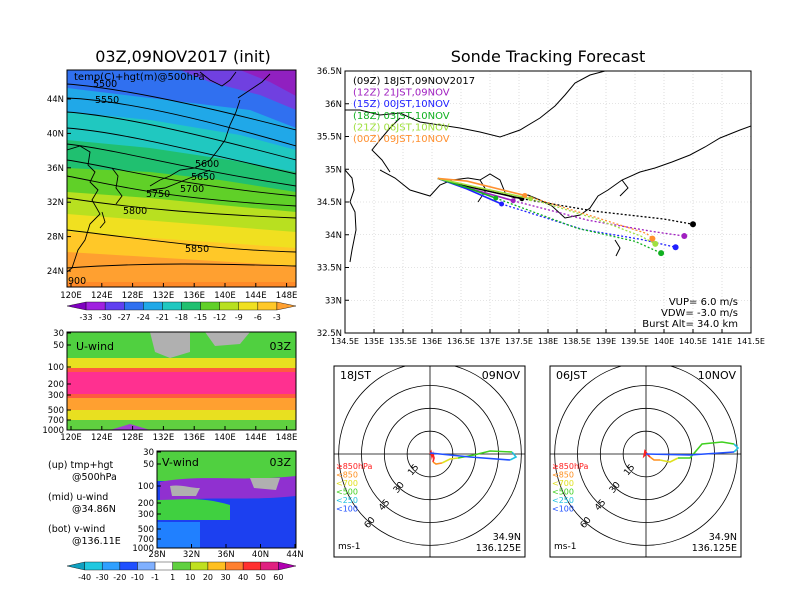 The width and height of the screenshot is (792, 612). What do you see at coordinates (294, 555) in the screenshot?
I see `lat-tick-label: 44N` at bounding box center [294, 555].